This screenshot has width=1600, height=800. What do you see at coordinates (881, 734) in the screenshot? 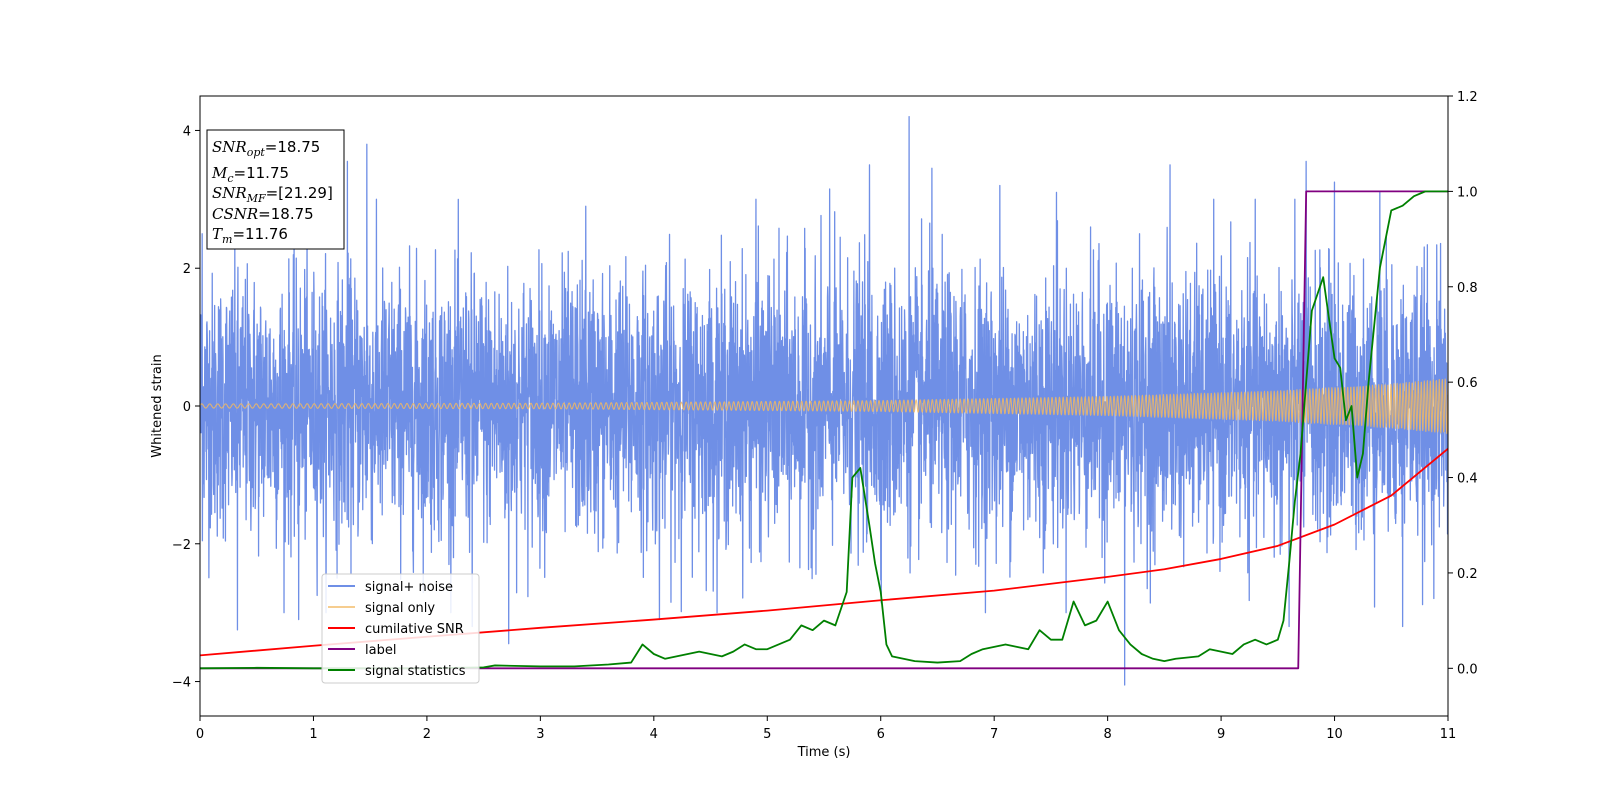
I see `x-tick-label: 6` at bounding box center [881, 734].